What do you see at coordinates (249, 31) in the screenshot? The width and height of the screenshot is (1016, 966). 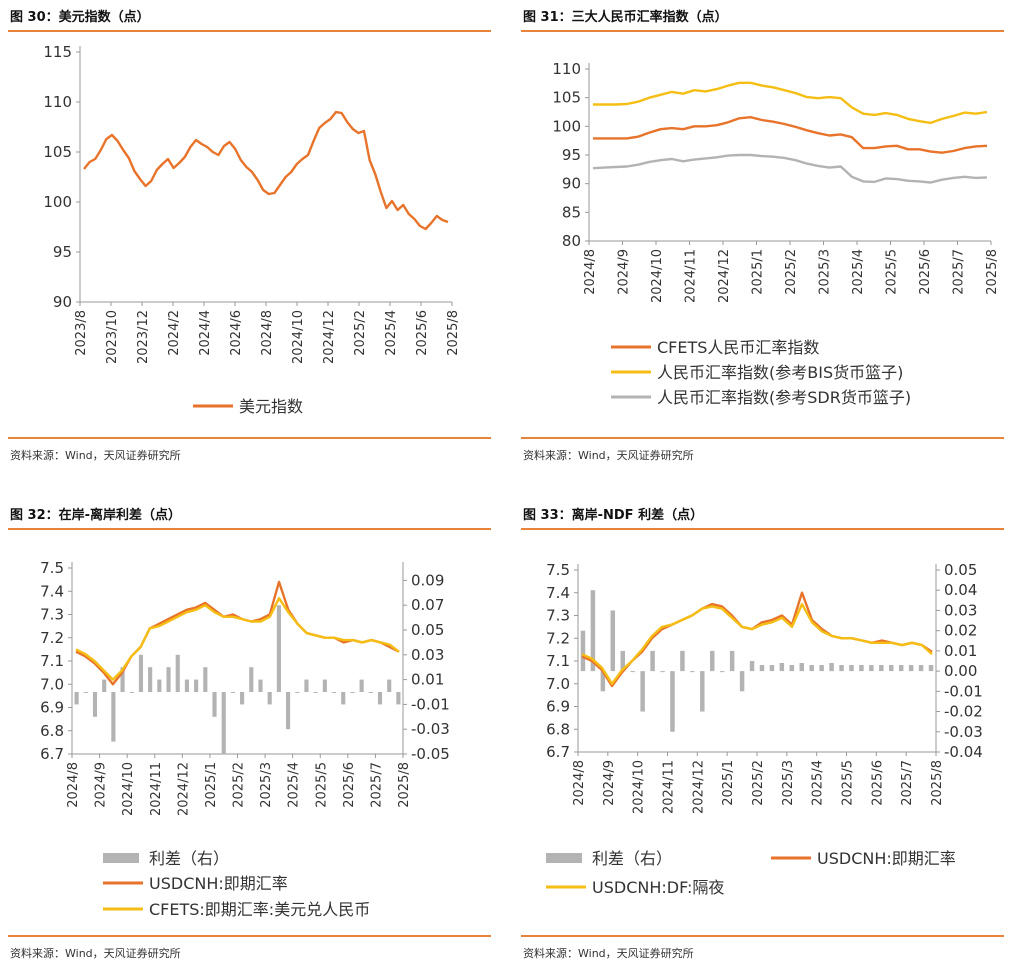 I see `title-divider` at bounding box center [249, 31].